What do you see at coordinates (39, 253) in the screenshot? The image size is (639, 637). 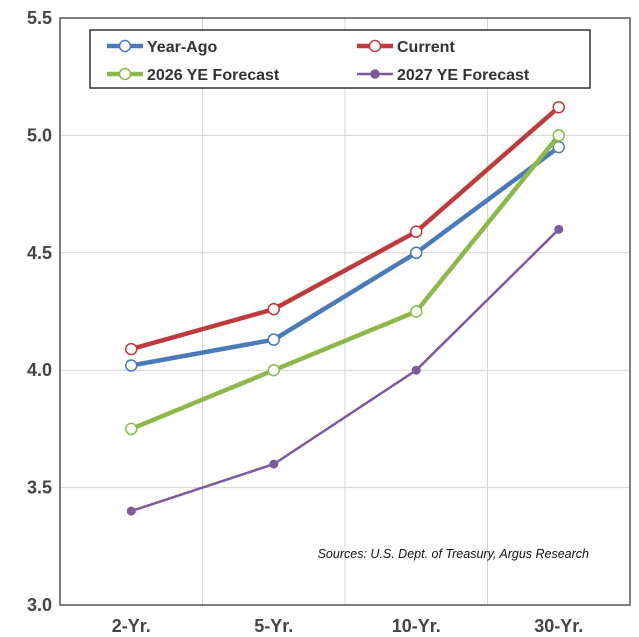 I see `y-tick-label: 4.5` at bounding box center [39, 253].